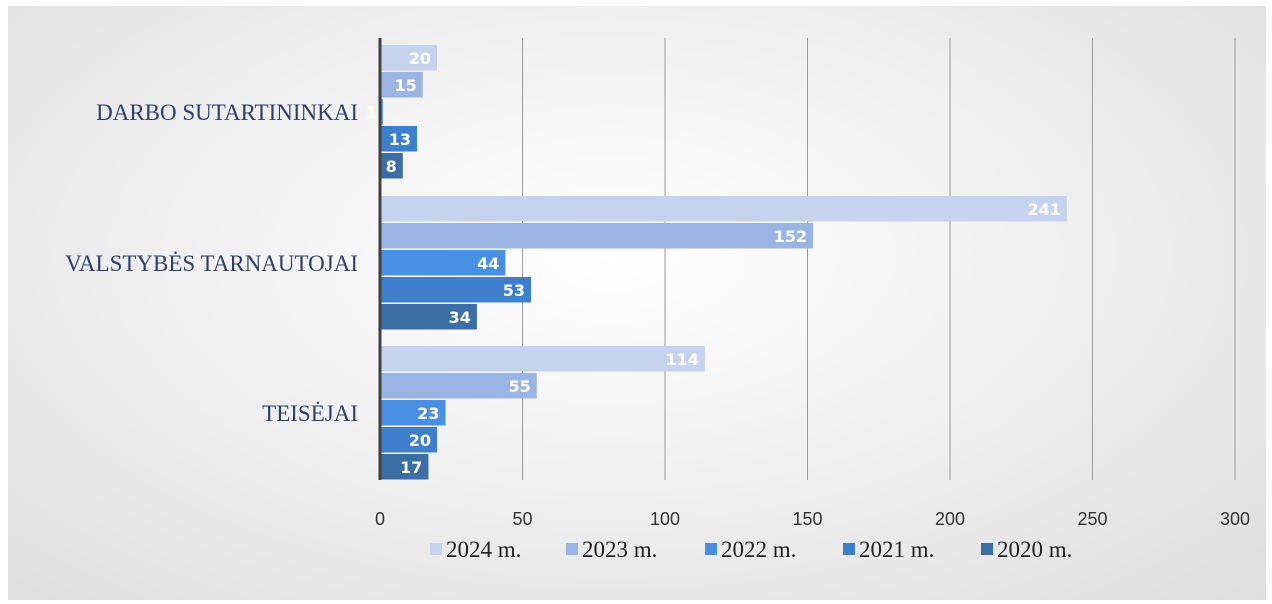 The image size is (1272, 604). I want to click on x-tick-label-50: 50, so click(522, 519).